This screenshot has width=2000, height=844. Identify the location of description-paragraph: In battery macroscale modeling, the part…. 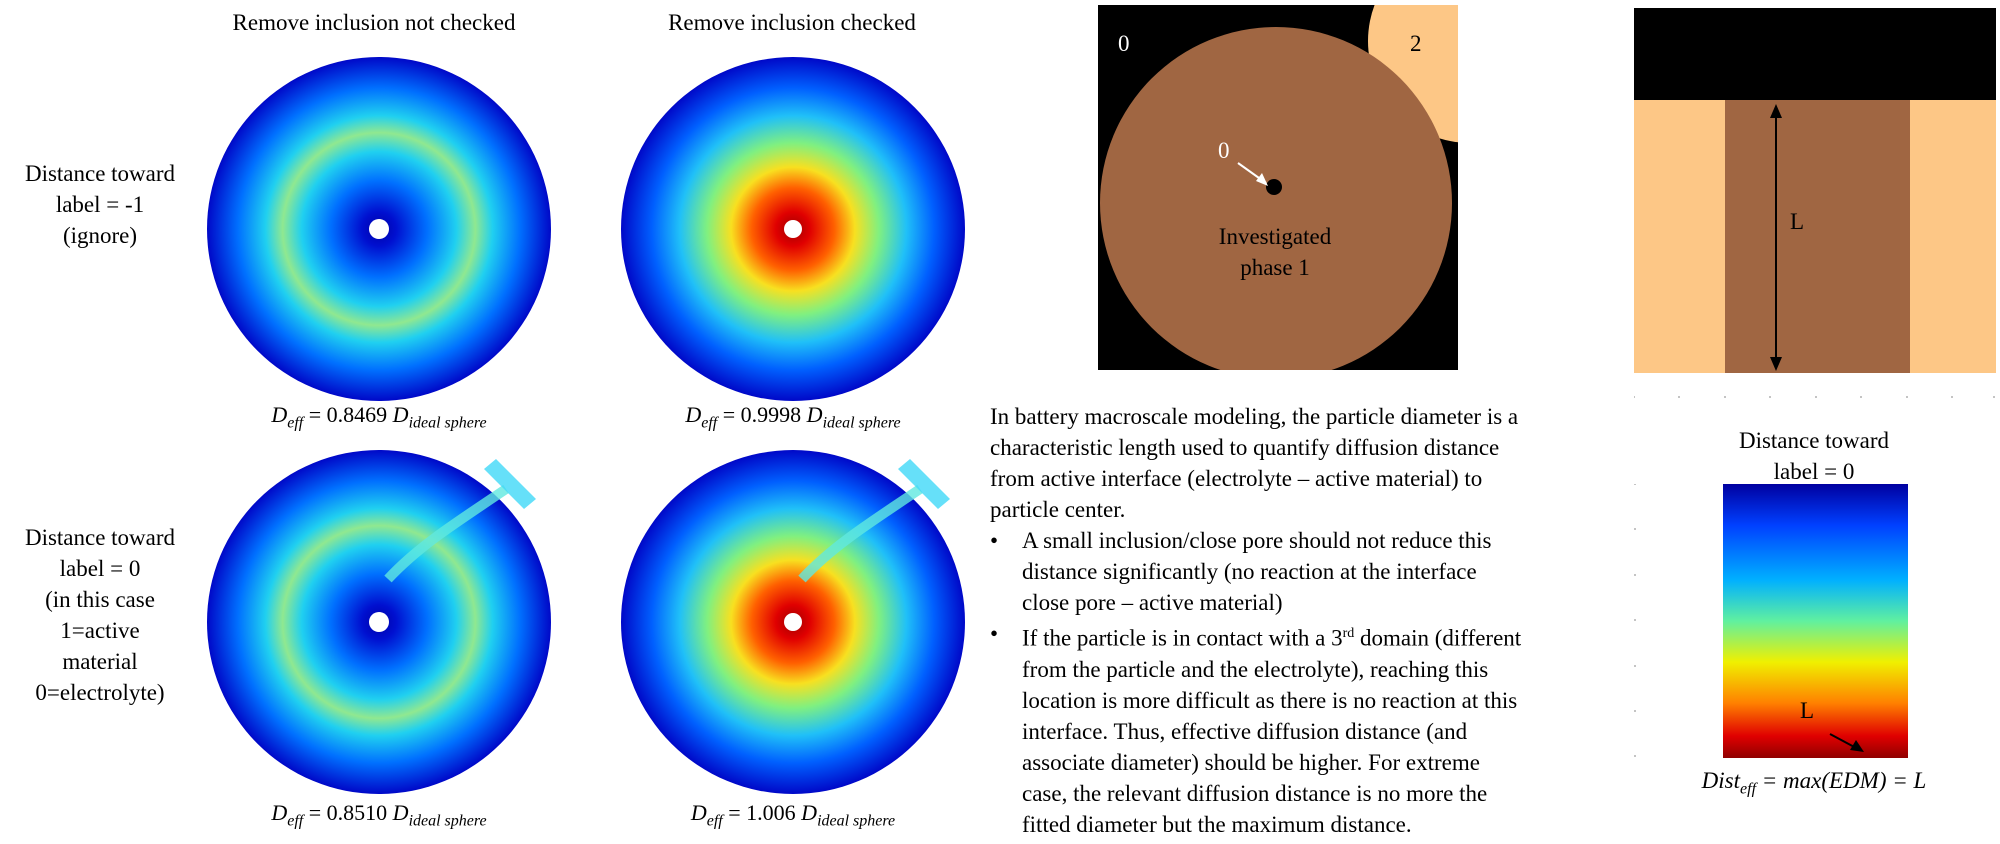
(1254, 463).